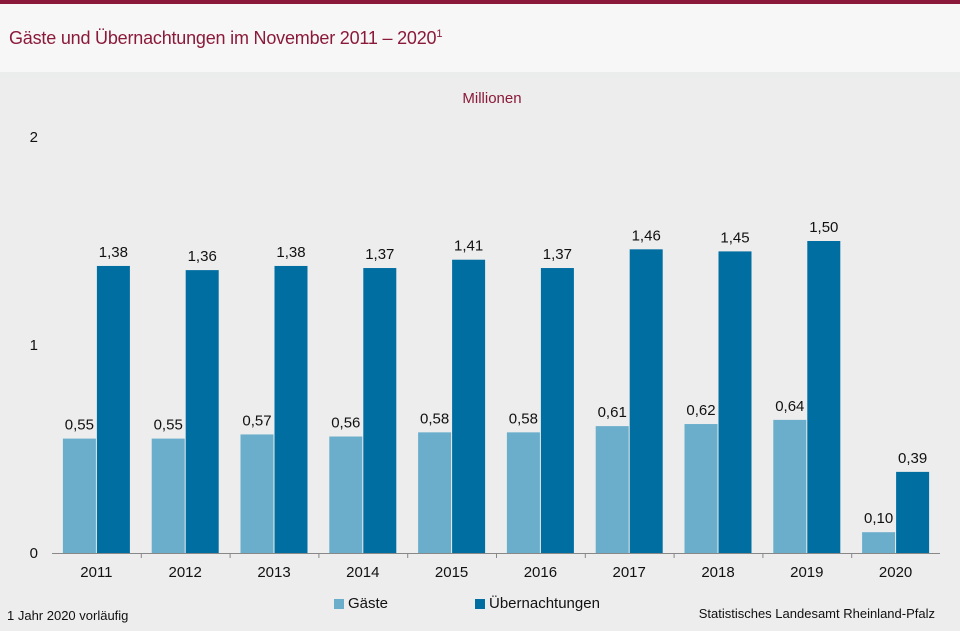  What do you see at coordinates (202, 256) in the screenshot?
I see `data-label-uebernachtungen: 1,36` at bounding box center [202, 256].